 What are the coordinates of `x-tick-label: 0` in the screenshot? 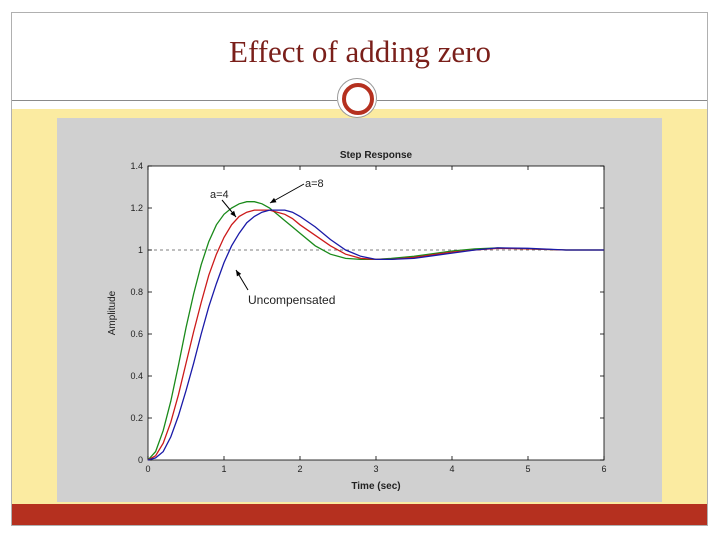 It's located at (147, 469).